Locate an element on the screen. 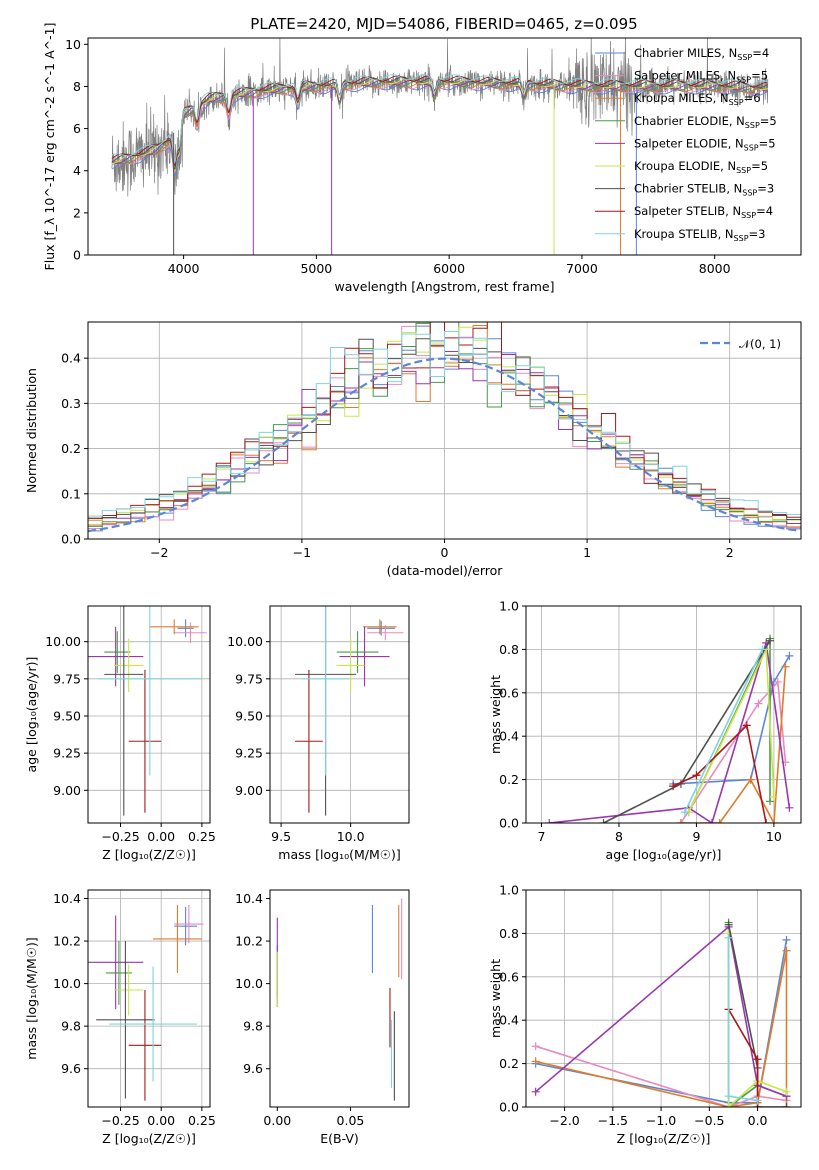  x-tick-label: 4000 is located at coordinates (184, 268).